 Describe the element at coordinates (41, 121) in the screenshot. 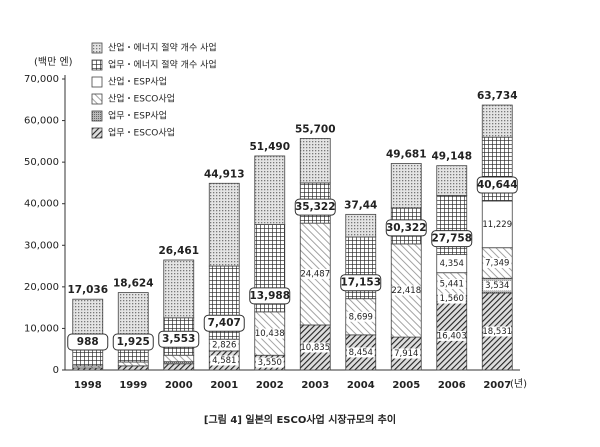

I see `y-tick-label: 60,000` at that location.